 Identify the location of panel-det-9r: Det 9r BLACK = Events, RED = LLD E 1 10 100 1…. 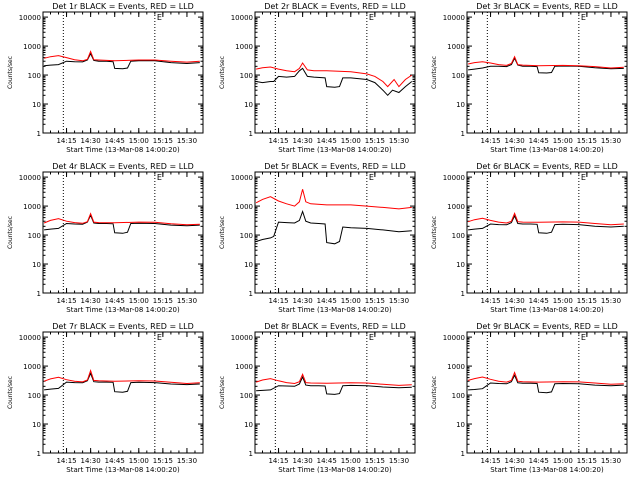
(529, 398).